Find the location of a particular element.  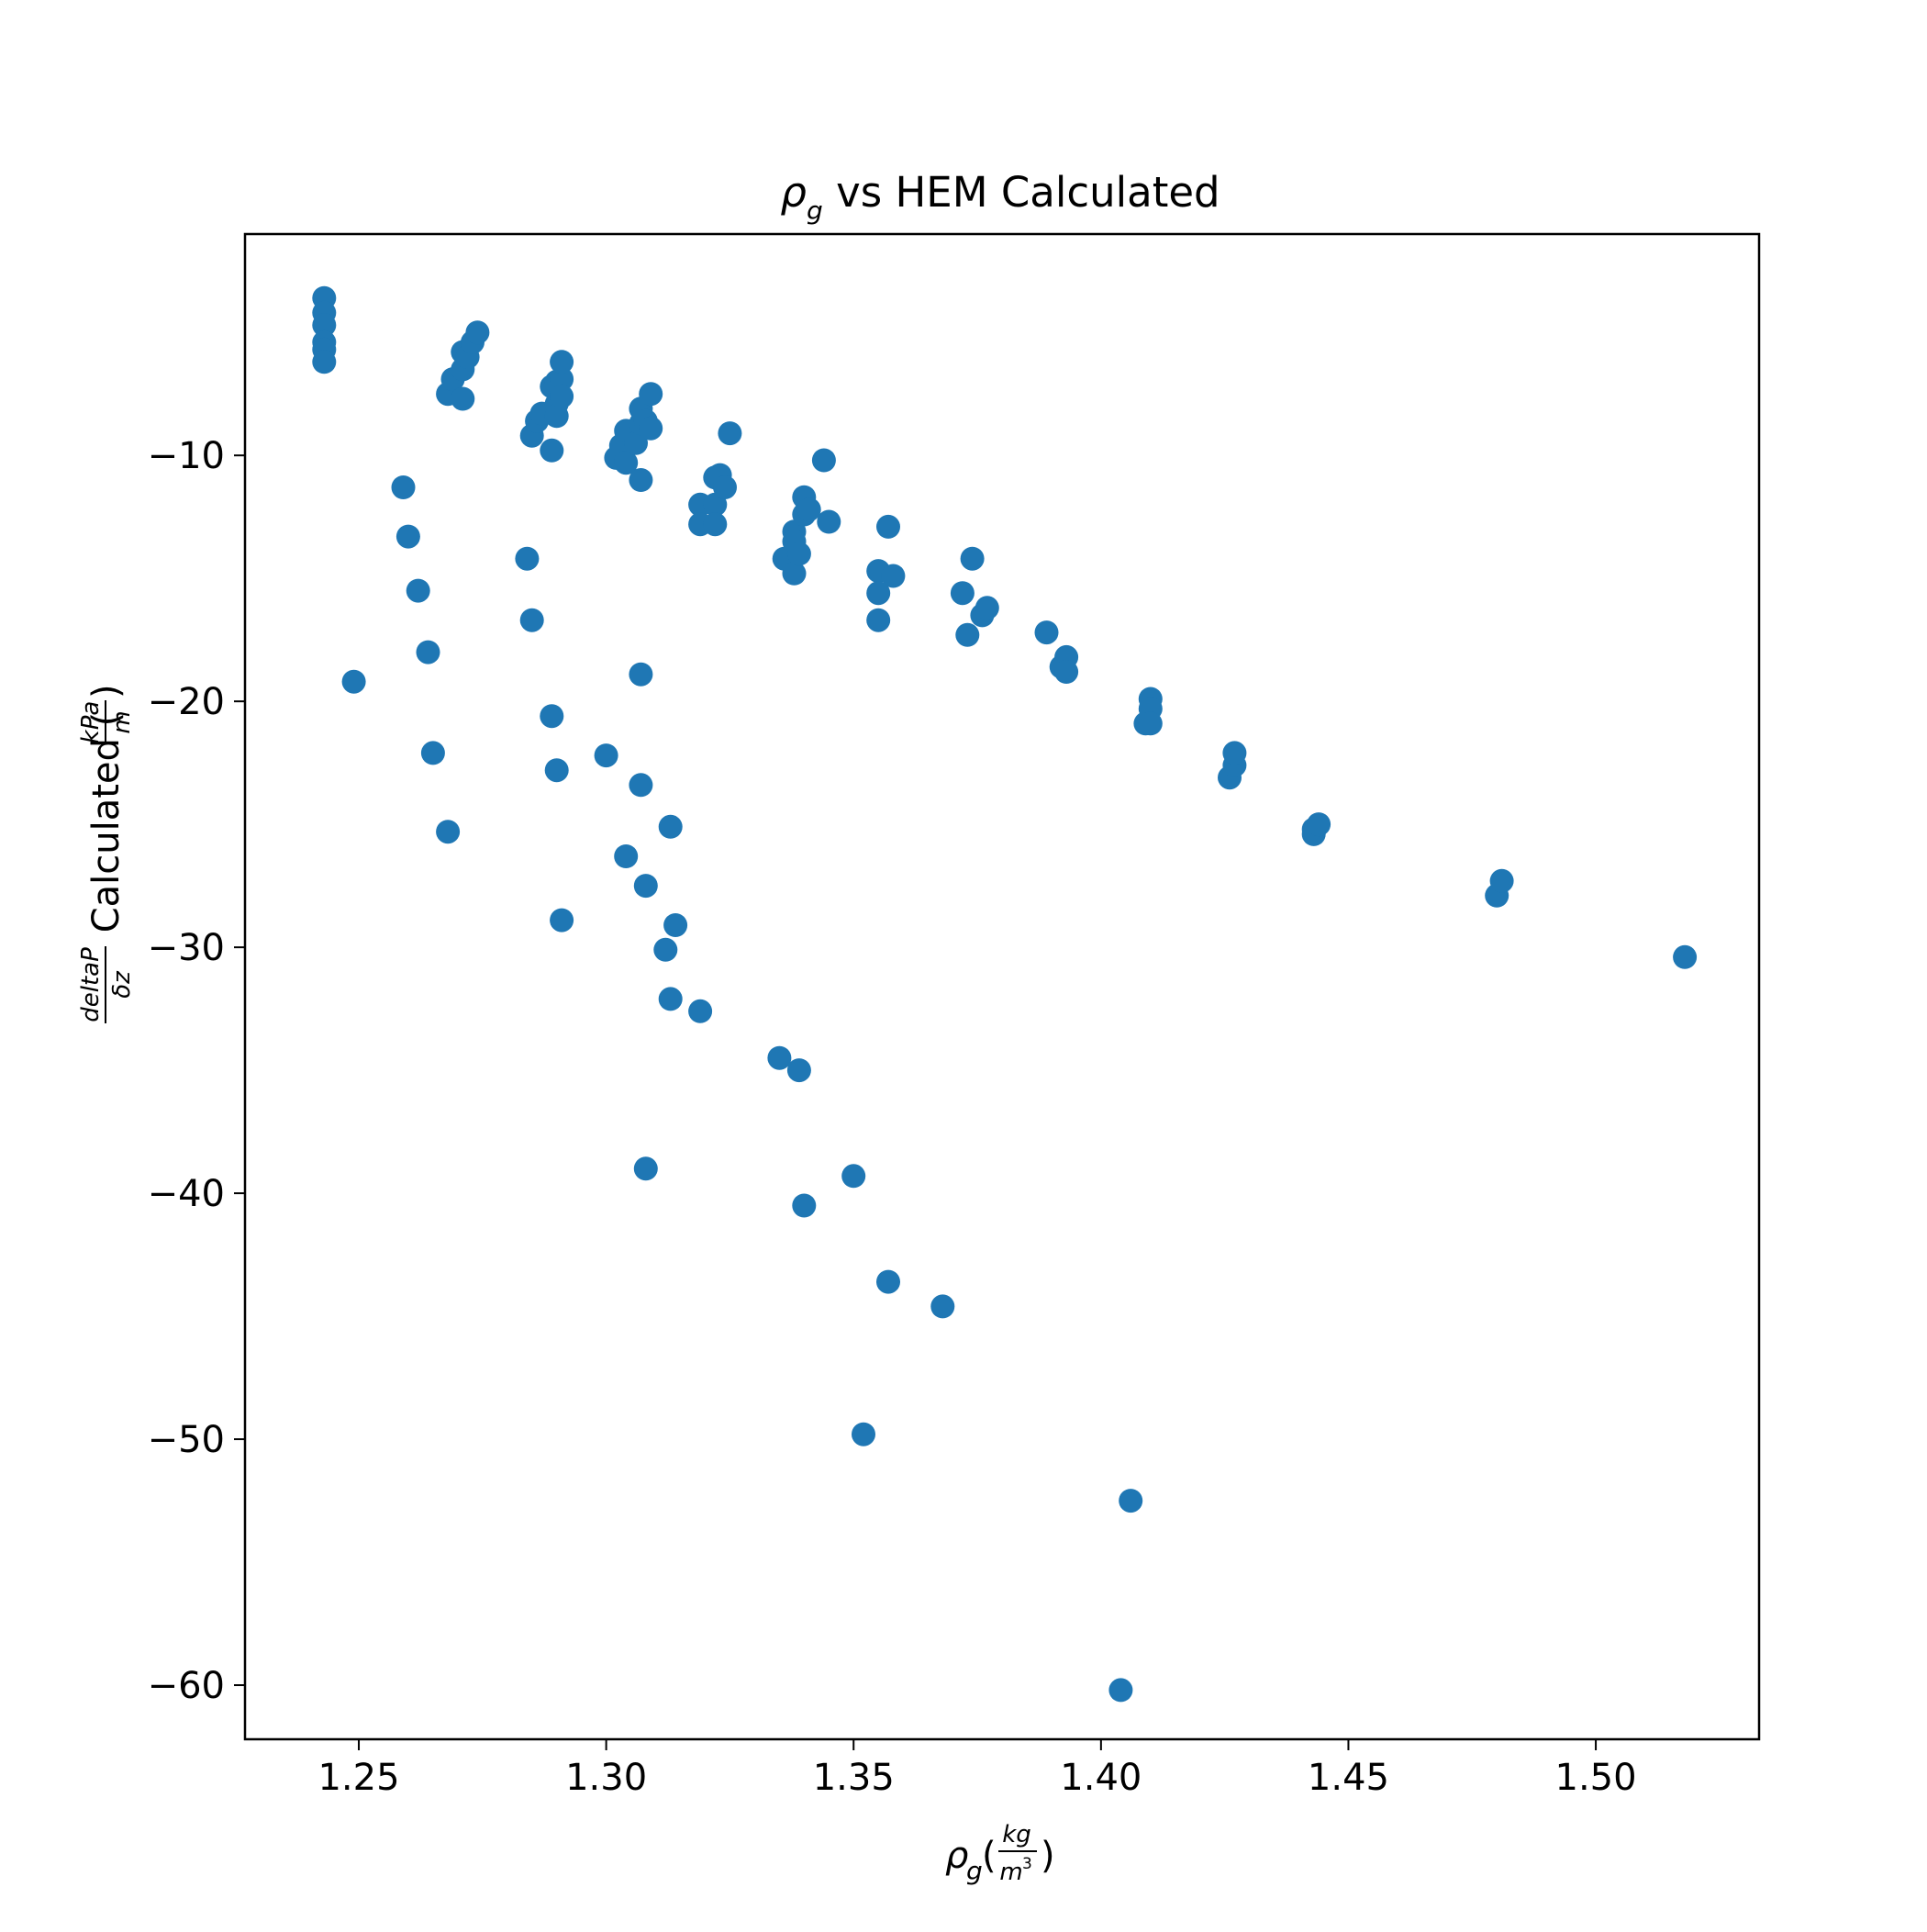

xlabel-unit-numerator: kg is located at coordinates (1016, 1834).